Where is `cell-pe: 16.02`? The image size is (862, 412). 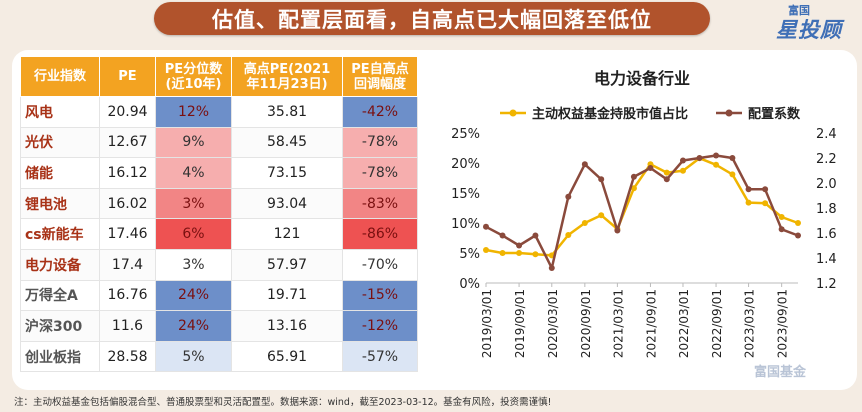 cell-pe: 16.02 is located at coordinates (127, 203).